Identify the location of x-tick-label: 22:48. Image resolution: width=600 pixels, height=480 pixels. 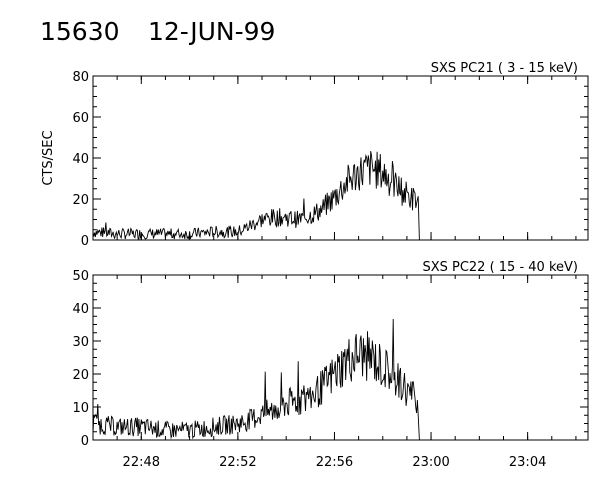
(141, 462).